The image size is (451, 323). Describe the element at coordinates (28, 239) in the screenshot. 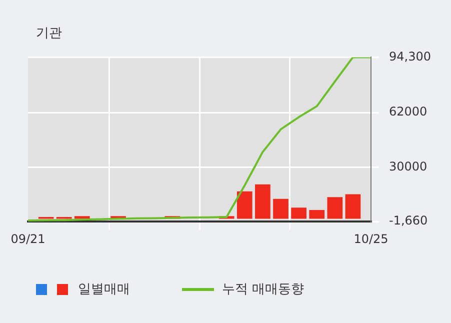

I see `x-tick-label: 09/21` at that location.